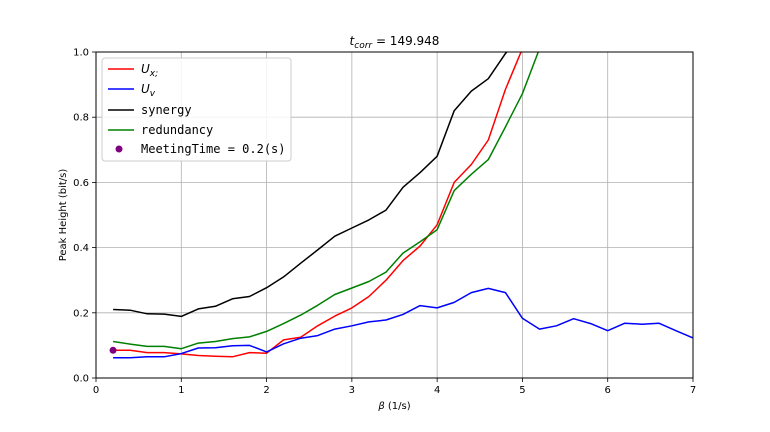  What do you see at coordinates (81, 248) in the screenshot?
I see `y-tick-label: 0.4` at bounding box center [81, 248].